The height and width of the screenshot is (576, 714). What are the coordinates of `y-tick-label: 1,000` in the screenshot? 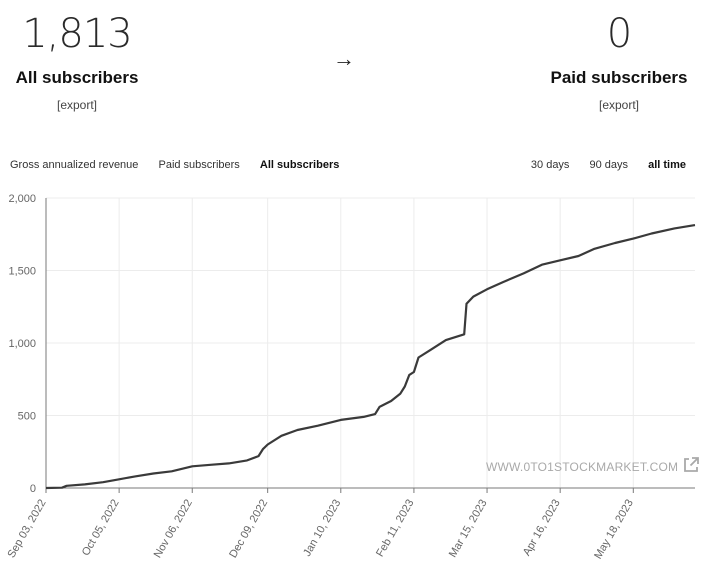 It's located at (22, 344).